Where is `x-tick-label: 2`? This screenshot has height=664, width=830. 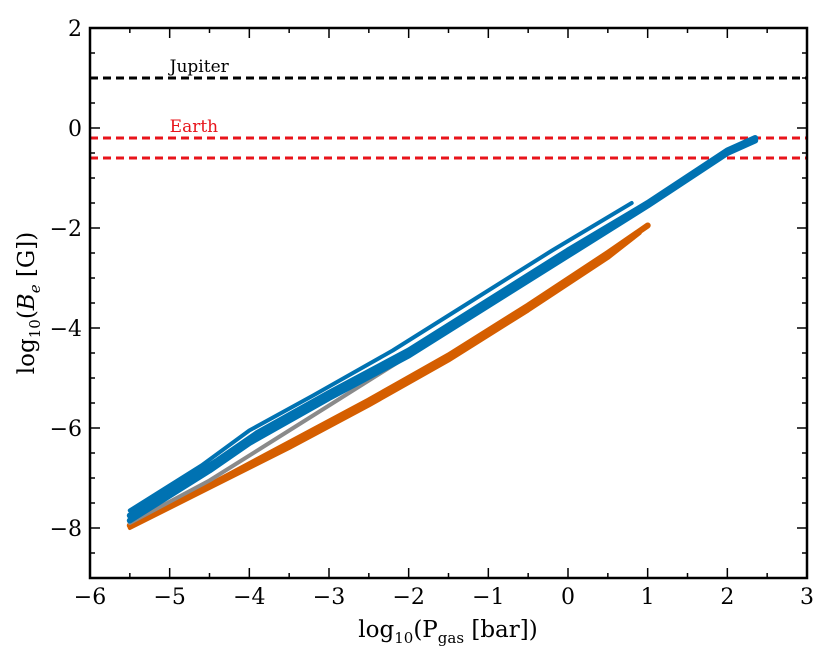
x-tick-label: 2 is located at coordinates (727, 597).